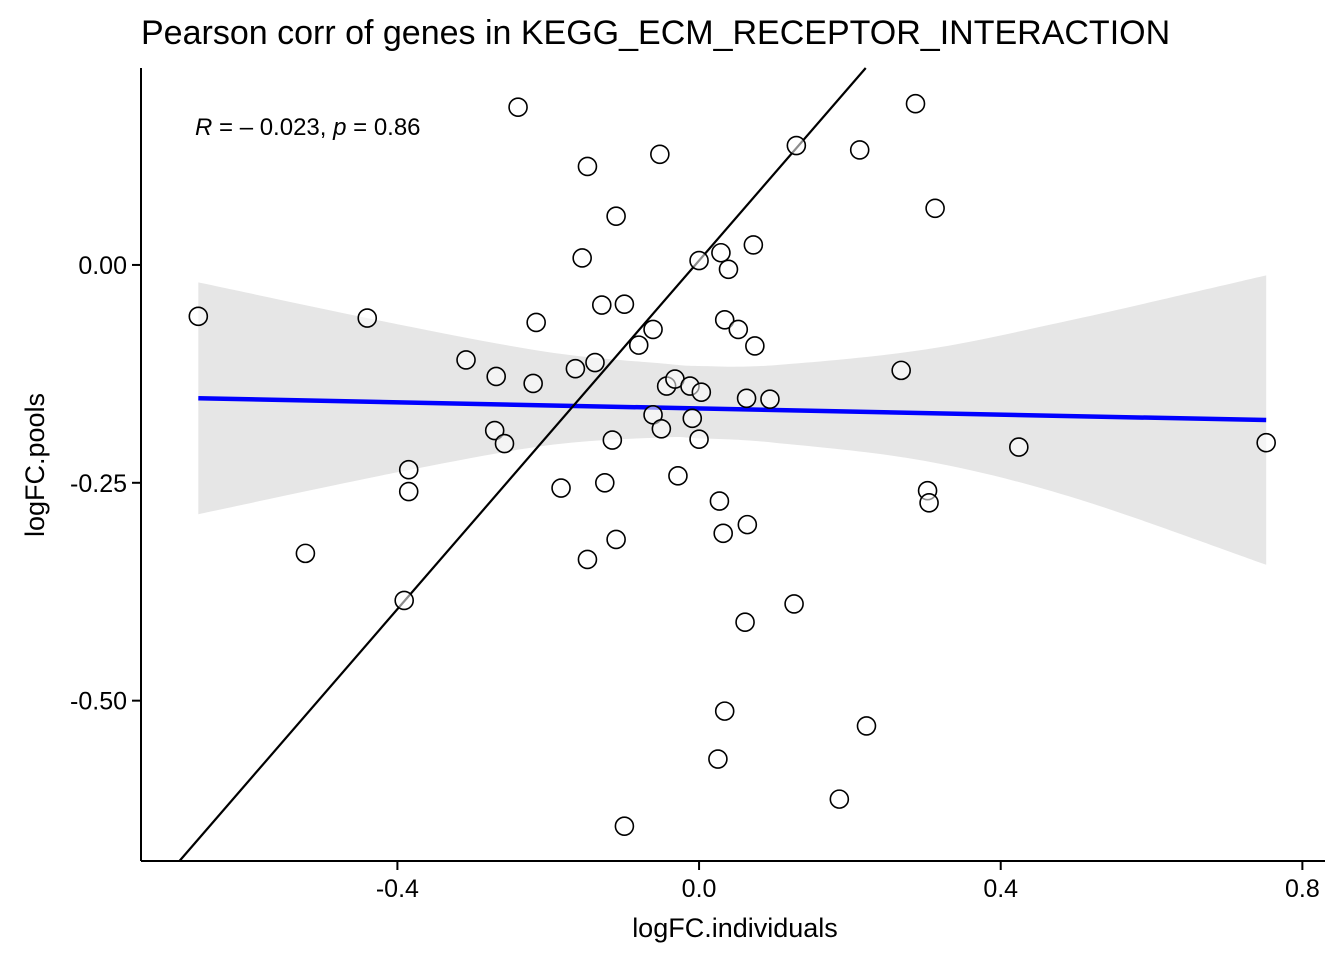 Image resolution: width=1344 pixels, height=960 pixels. What do you see at coordinates (848, 882) in the screenshot?
I see `x-ticks: -0.4 0.0 0.4 0.8` at bounding box center [848, 882].